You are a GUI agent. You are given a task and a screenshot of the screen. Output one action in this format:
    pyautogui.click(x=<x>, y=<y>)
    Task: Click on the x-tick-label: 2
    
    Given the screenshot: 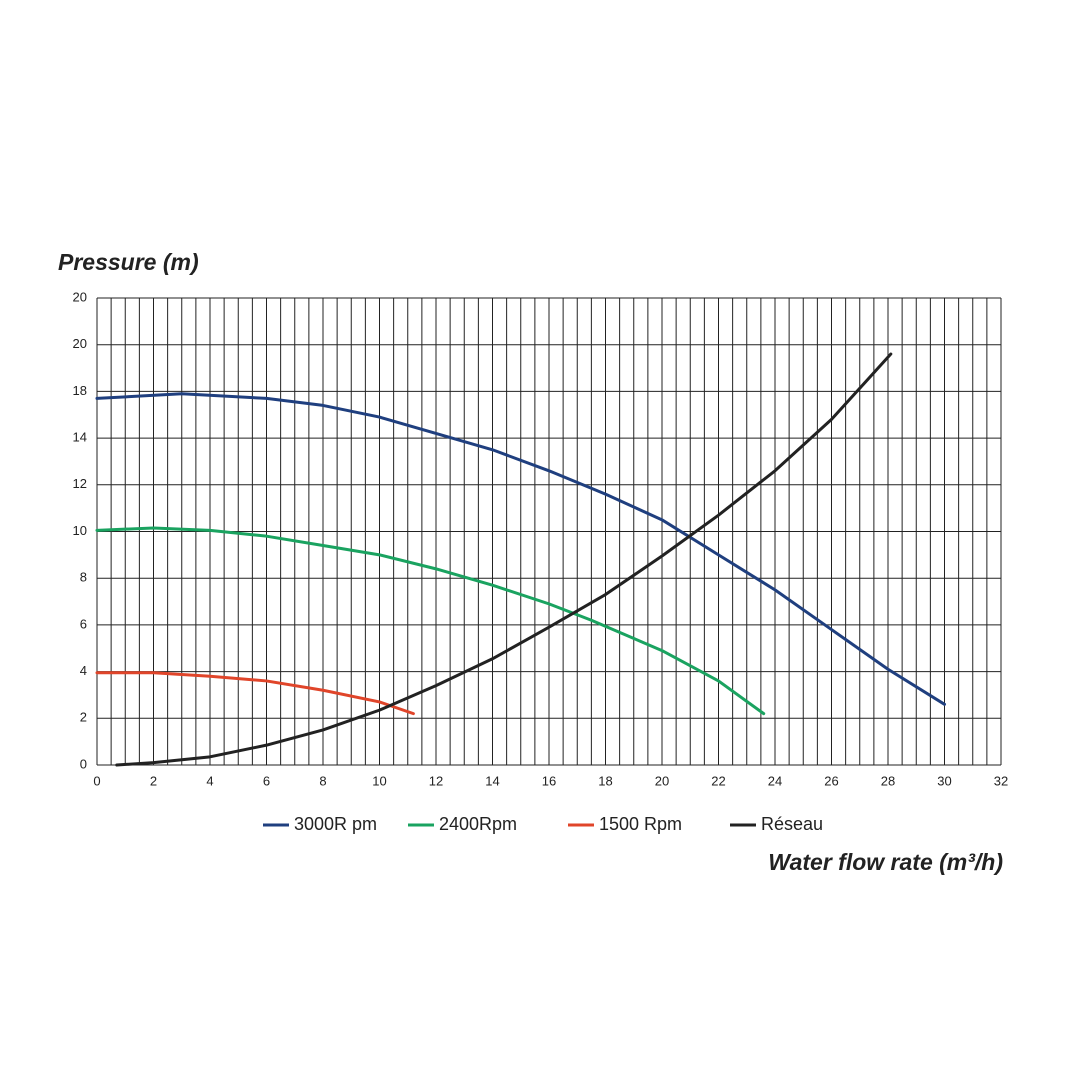 What is the action you would take?
    pyautogui.click(x=153, y=780)
    